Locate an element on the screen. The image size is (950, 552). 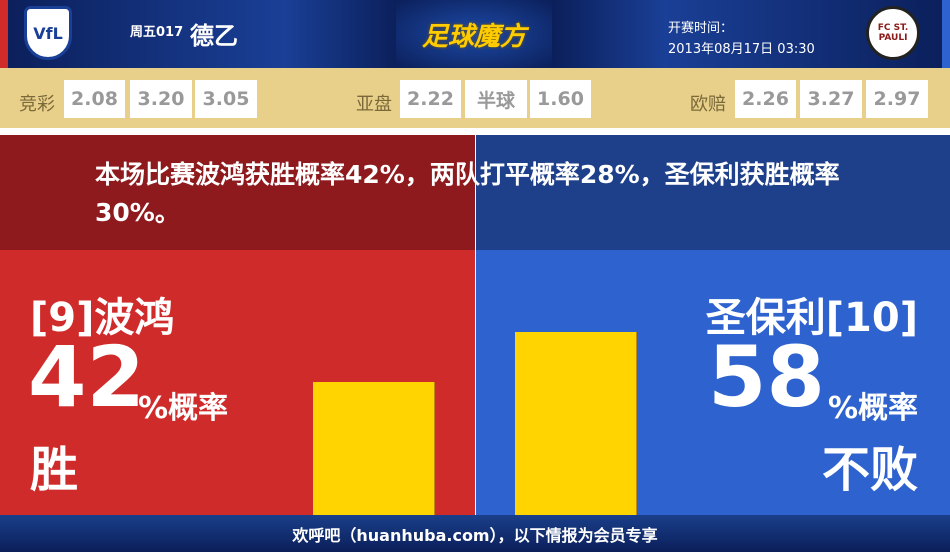
match-number: 周五017 is located at coordinates (157, 32).